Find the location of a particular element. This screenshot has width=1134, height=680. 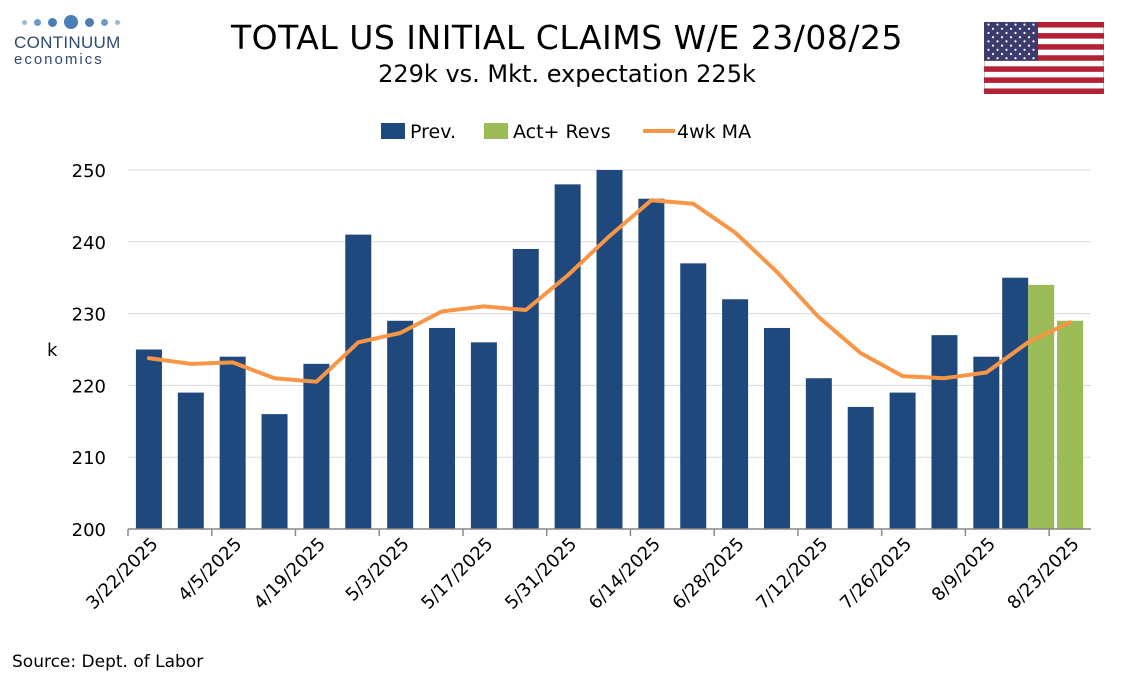

x-tick-label: 7/12/2025 is located at coordinates (792, 574).